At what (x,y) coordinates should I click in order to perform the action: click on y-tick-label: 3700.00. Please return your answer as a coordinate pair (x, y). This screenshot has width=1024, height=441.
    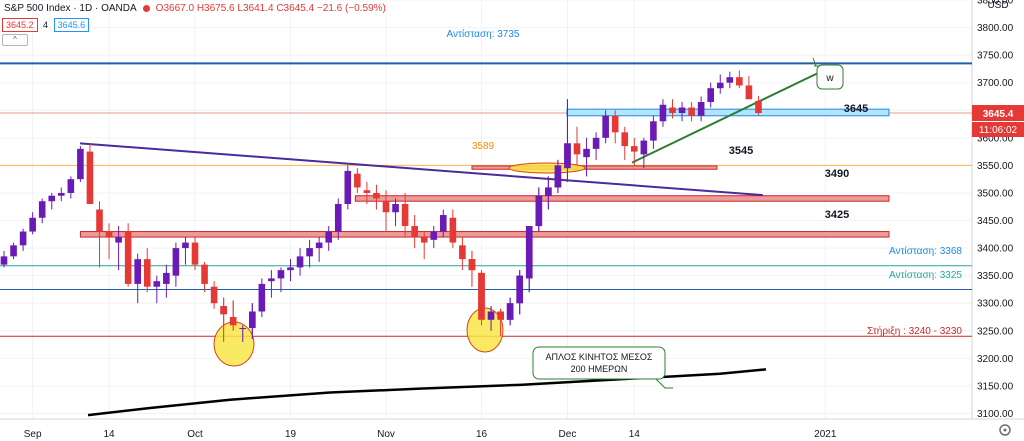
    Looking at the image, I should click on (995, 83).